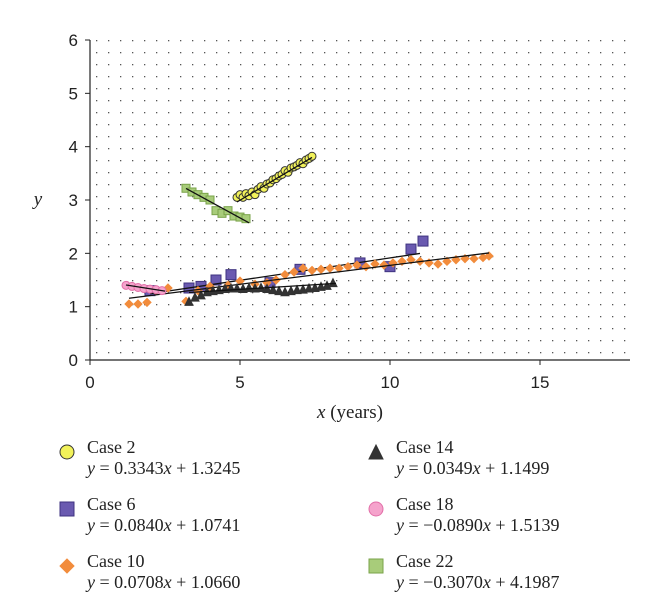  Describe the element at coordinates (73, 253) in the screenshot. I see `y-tick-label: 2` at that location.